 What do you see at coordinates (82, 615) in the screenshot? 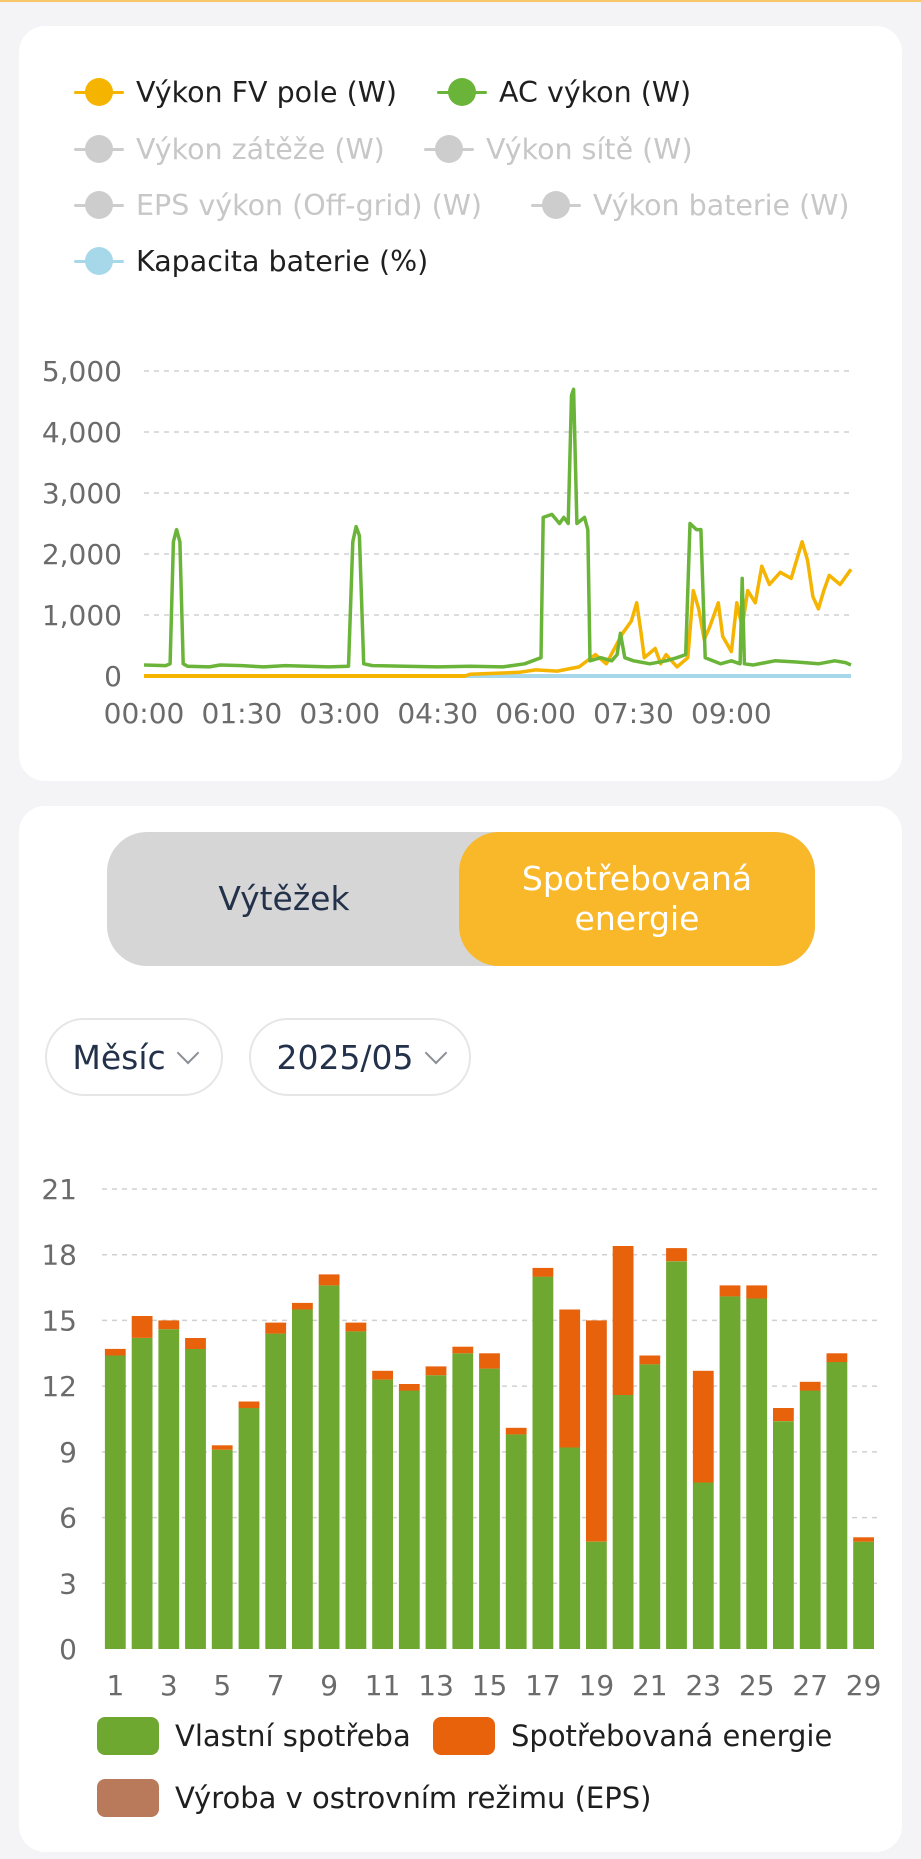
I see `y-tick-label: 1,000` at bounding box center [82, 615].